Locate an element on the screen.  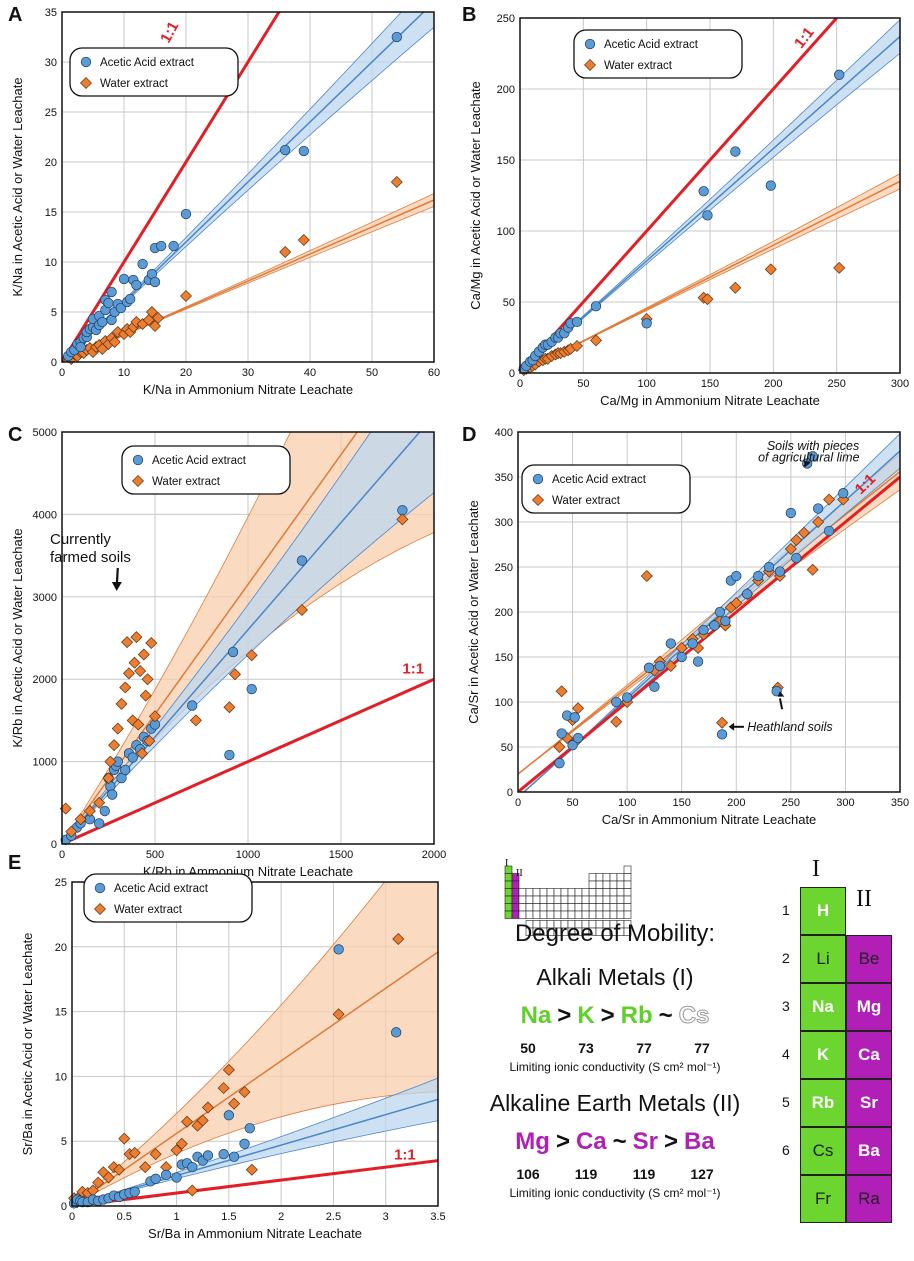
alkaline-earth-conductivity: 106 119 119 127 is located at coordinates (615, 1174).